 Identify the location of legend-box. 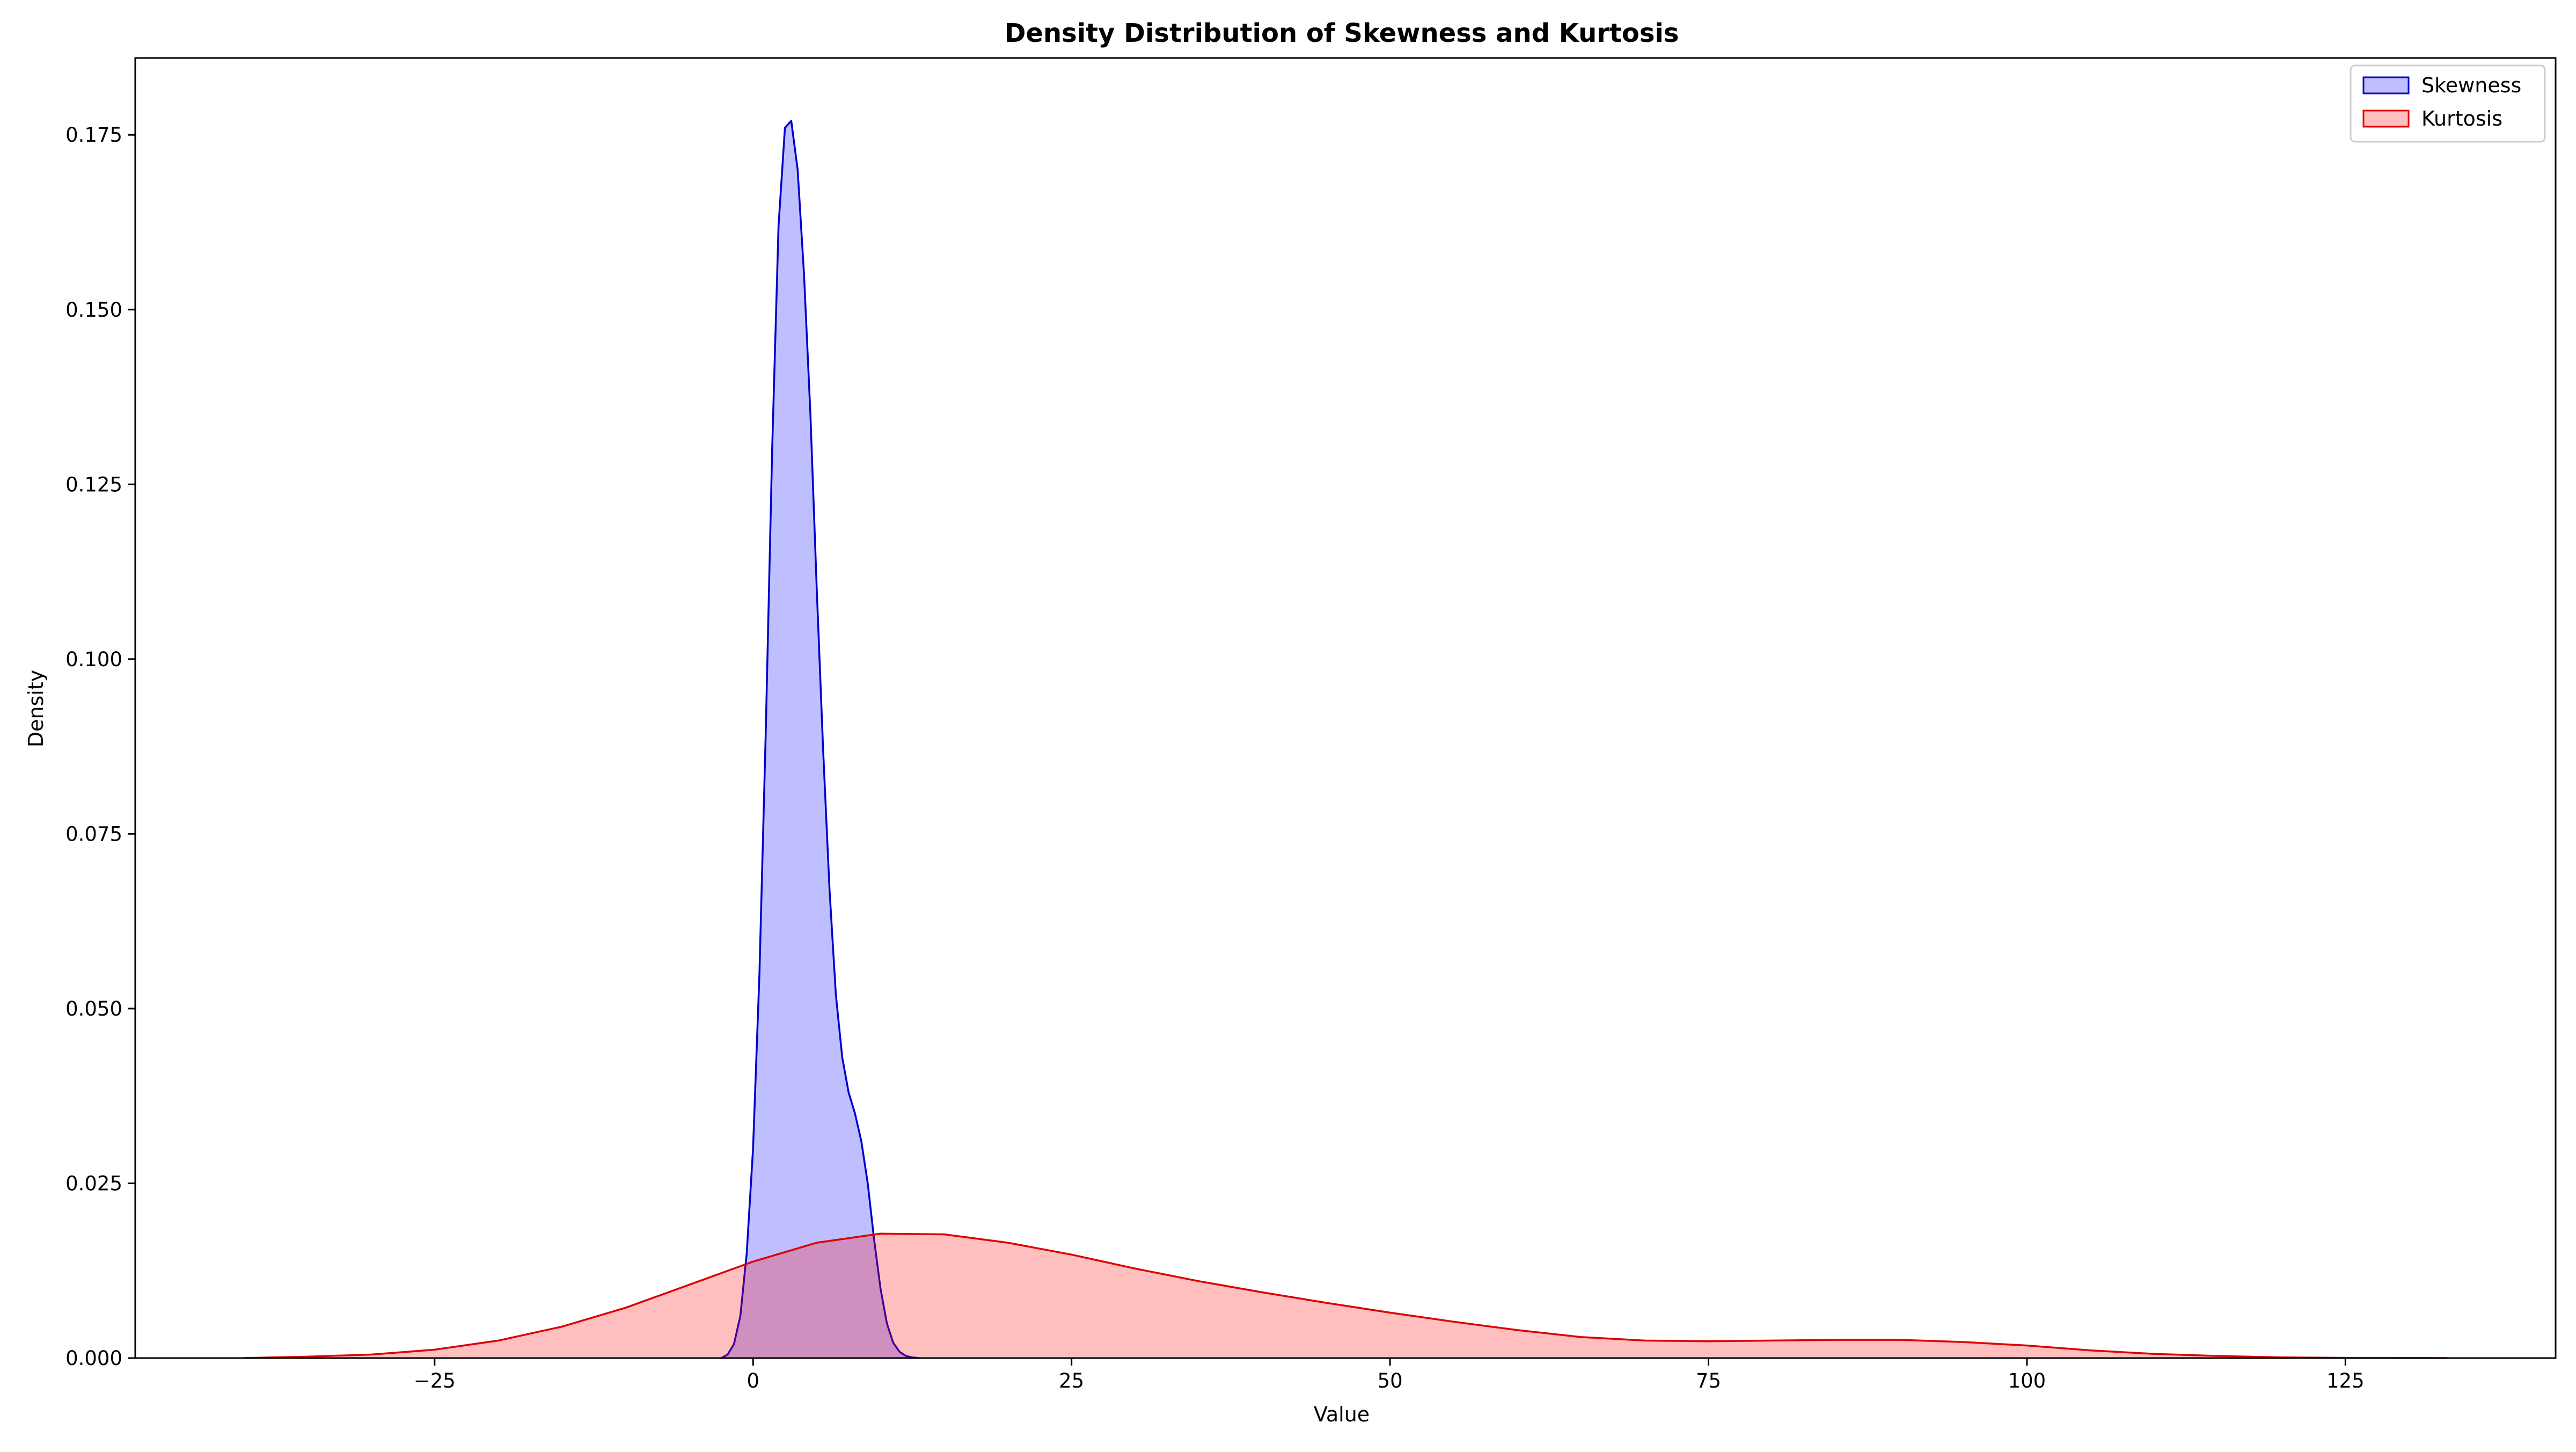
(2448, 103).